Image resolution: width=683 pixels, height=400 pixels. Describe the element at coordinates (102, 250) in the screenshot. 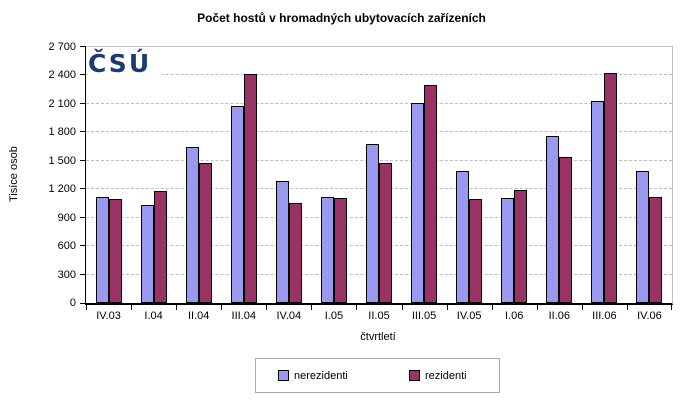

I see `bar-nerezidenti-IV.03` at that location.